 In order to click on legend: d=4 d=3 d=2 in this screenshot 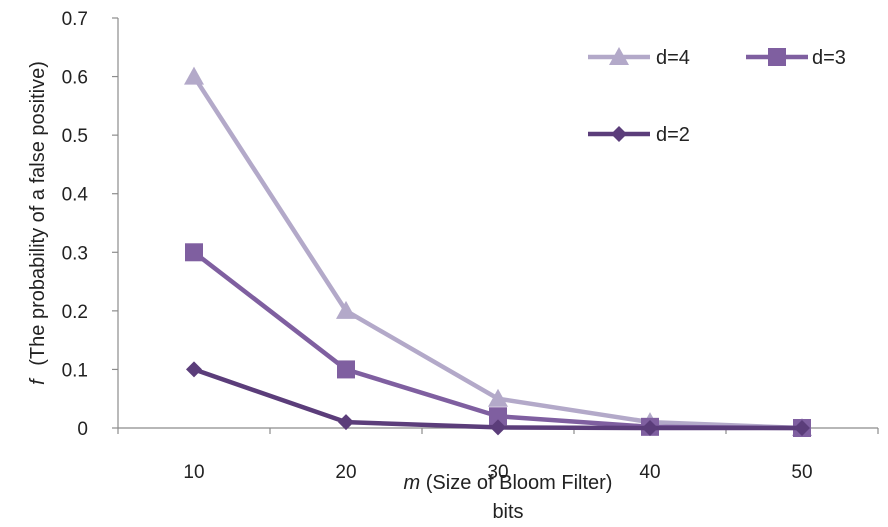, I will do `click(717, 96)`.